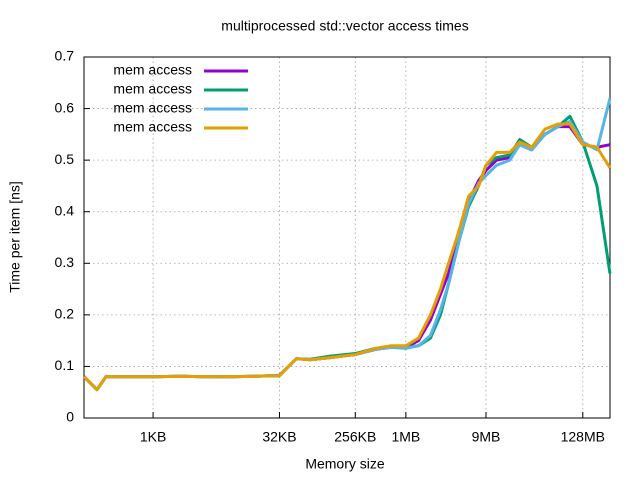  What do you see at coordinates (344, 26) in the screenshot?
I see `chart-title: multiprocessed std::vector access times` at bounding box center [344, 26].